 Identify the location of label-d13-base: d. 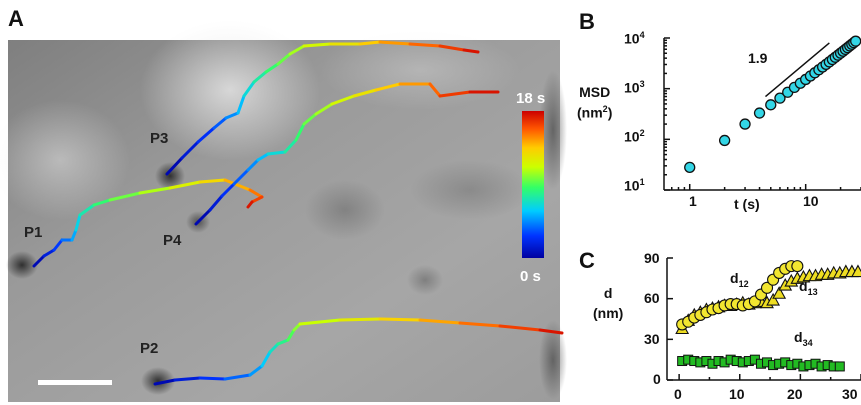
(803, 286).